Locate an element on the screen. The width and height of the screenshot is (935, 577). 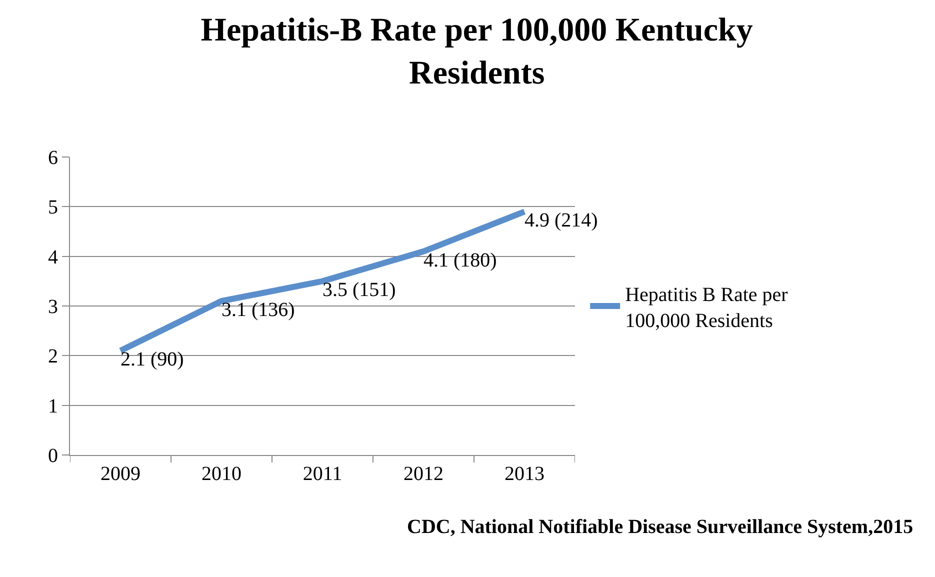
x-tick-label: 2010 is located at coordinates (222, 474).